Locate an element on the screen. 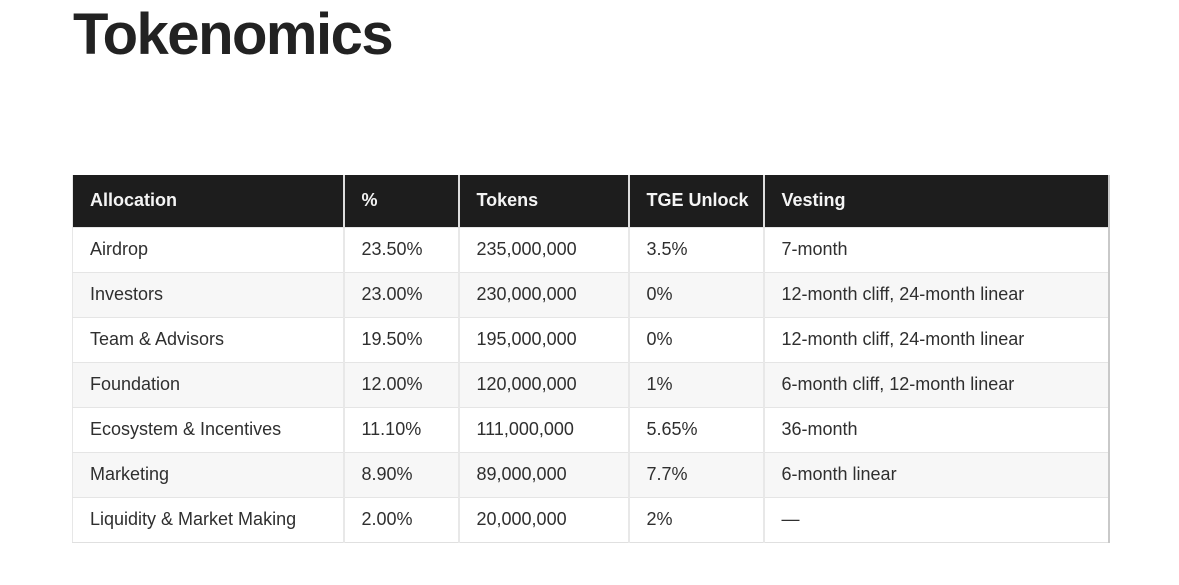  table-row: Airdrop 23.50% 235,000,000 3.5% 7-month is located at coordinates (590, 249).